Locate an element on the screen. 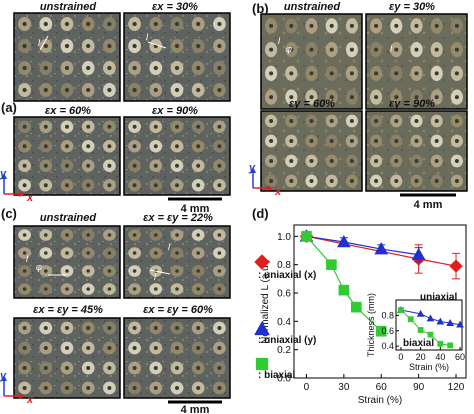 This screenshot has width=474, height=414. panel-b-scale-label: 4 mm is located at coordinates (428, 205).